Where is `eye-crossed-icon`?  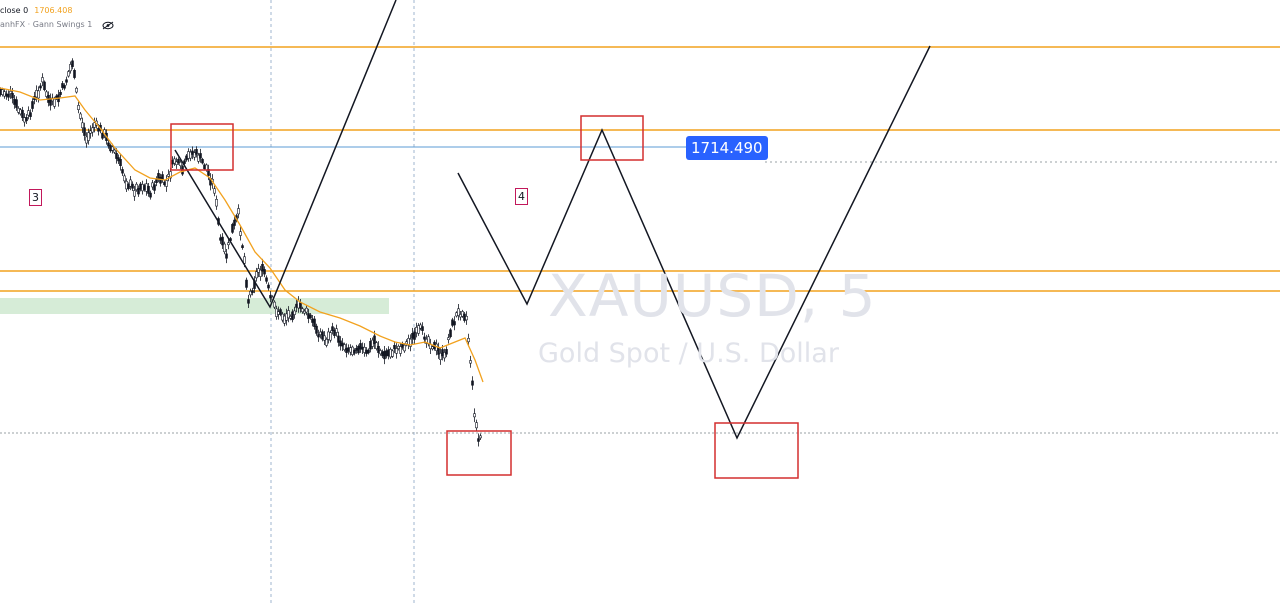
eye-crossed-icon is located at coordinates (108, 25).